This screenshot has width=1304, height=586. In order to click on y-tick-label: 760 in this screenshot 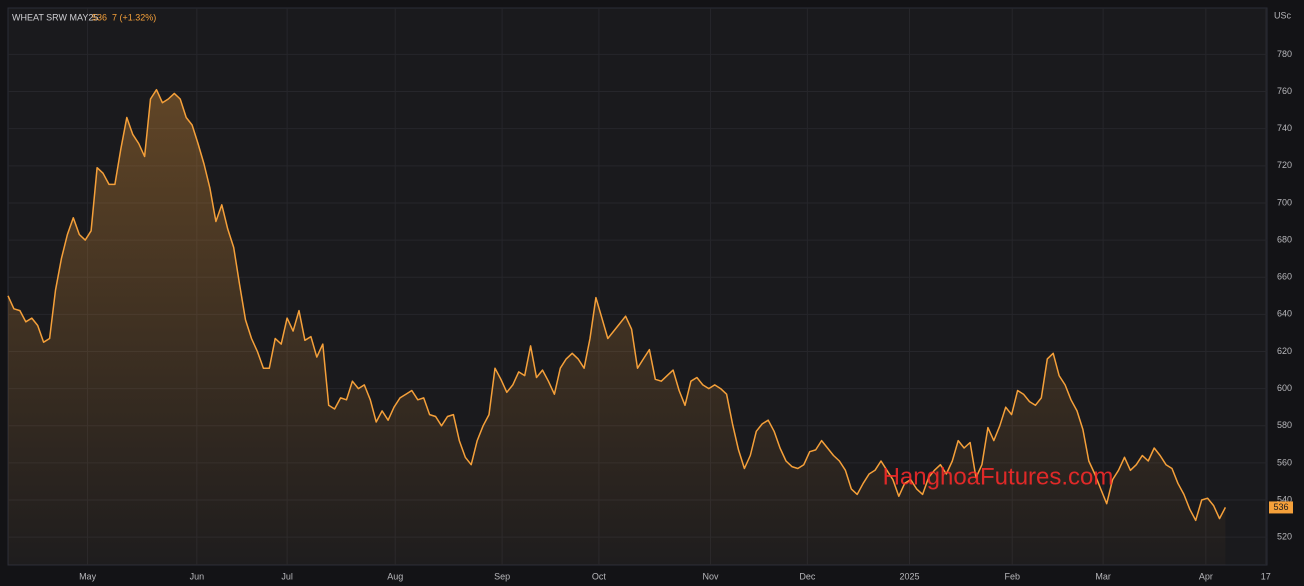, I will do `click(1284, 91)`.